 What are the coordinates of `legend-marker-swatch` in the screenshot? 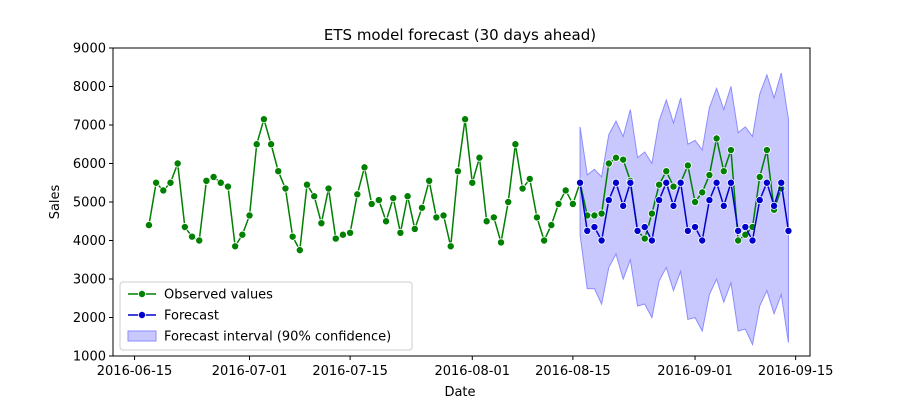 It's located at (141, 314).